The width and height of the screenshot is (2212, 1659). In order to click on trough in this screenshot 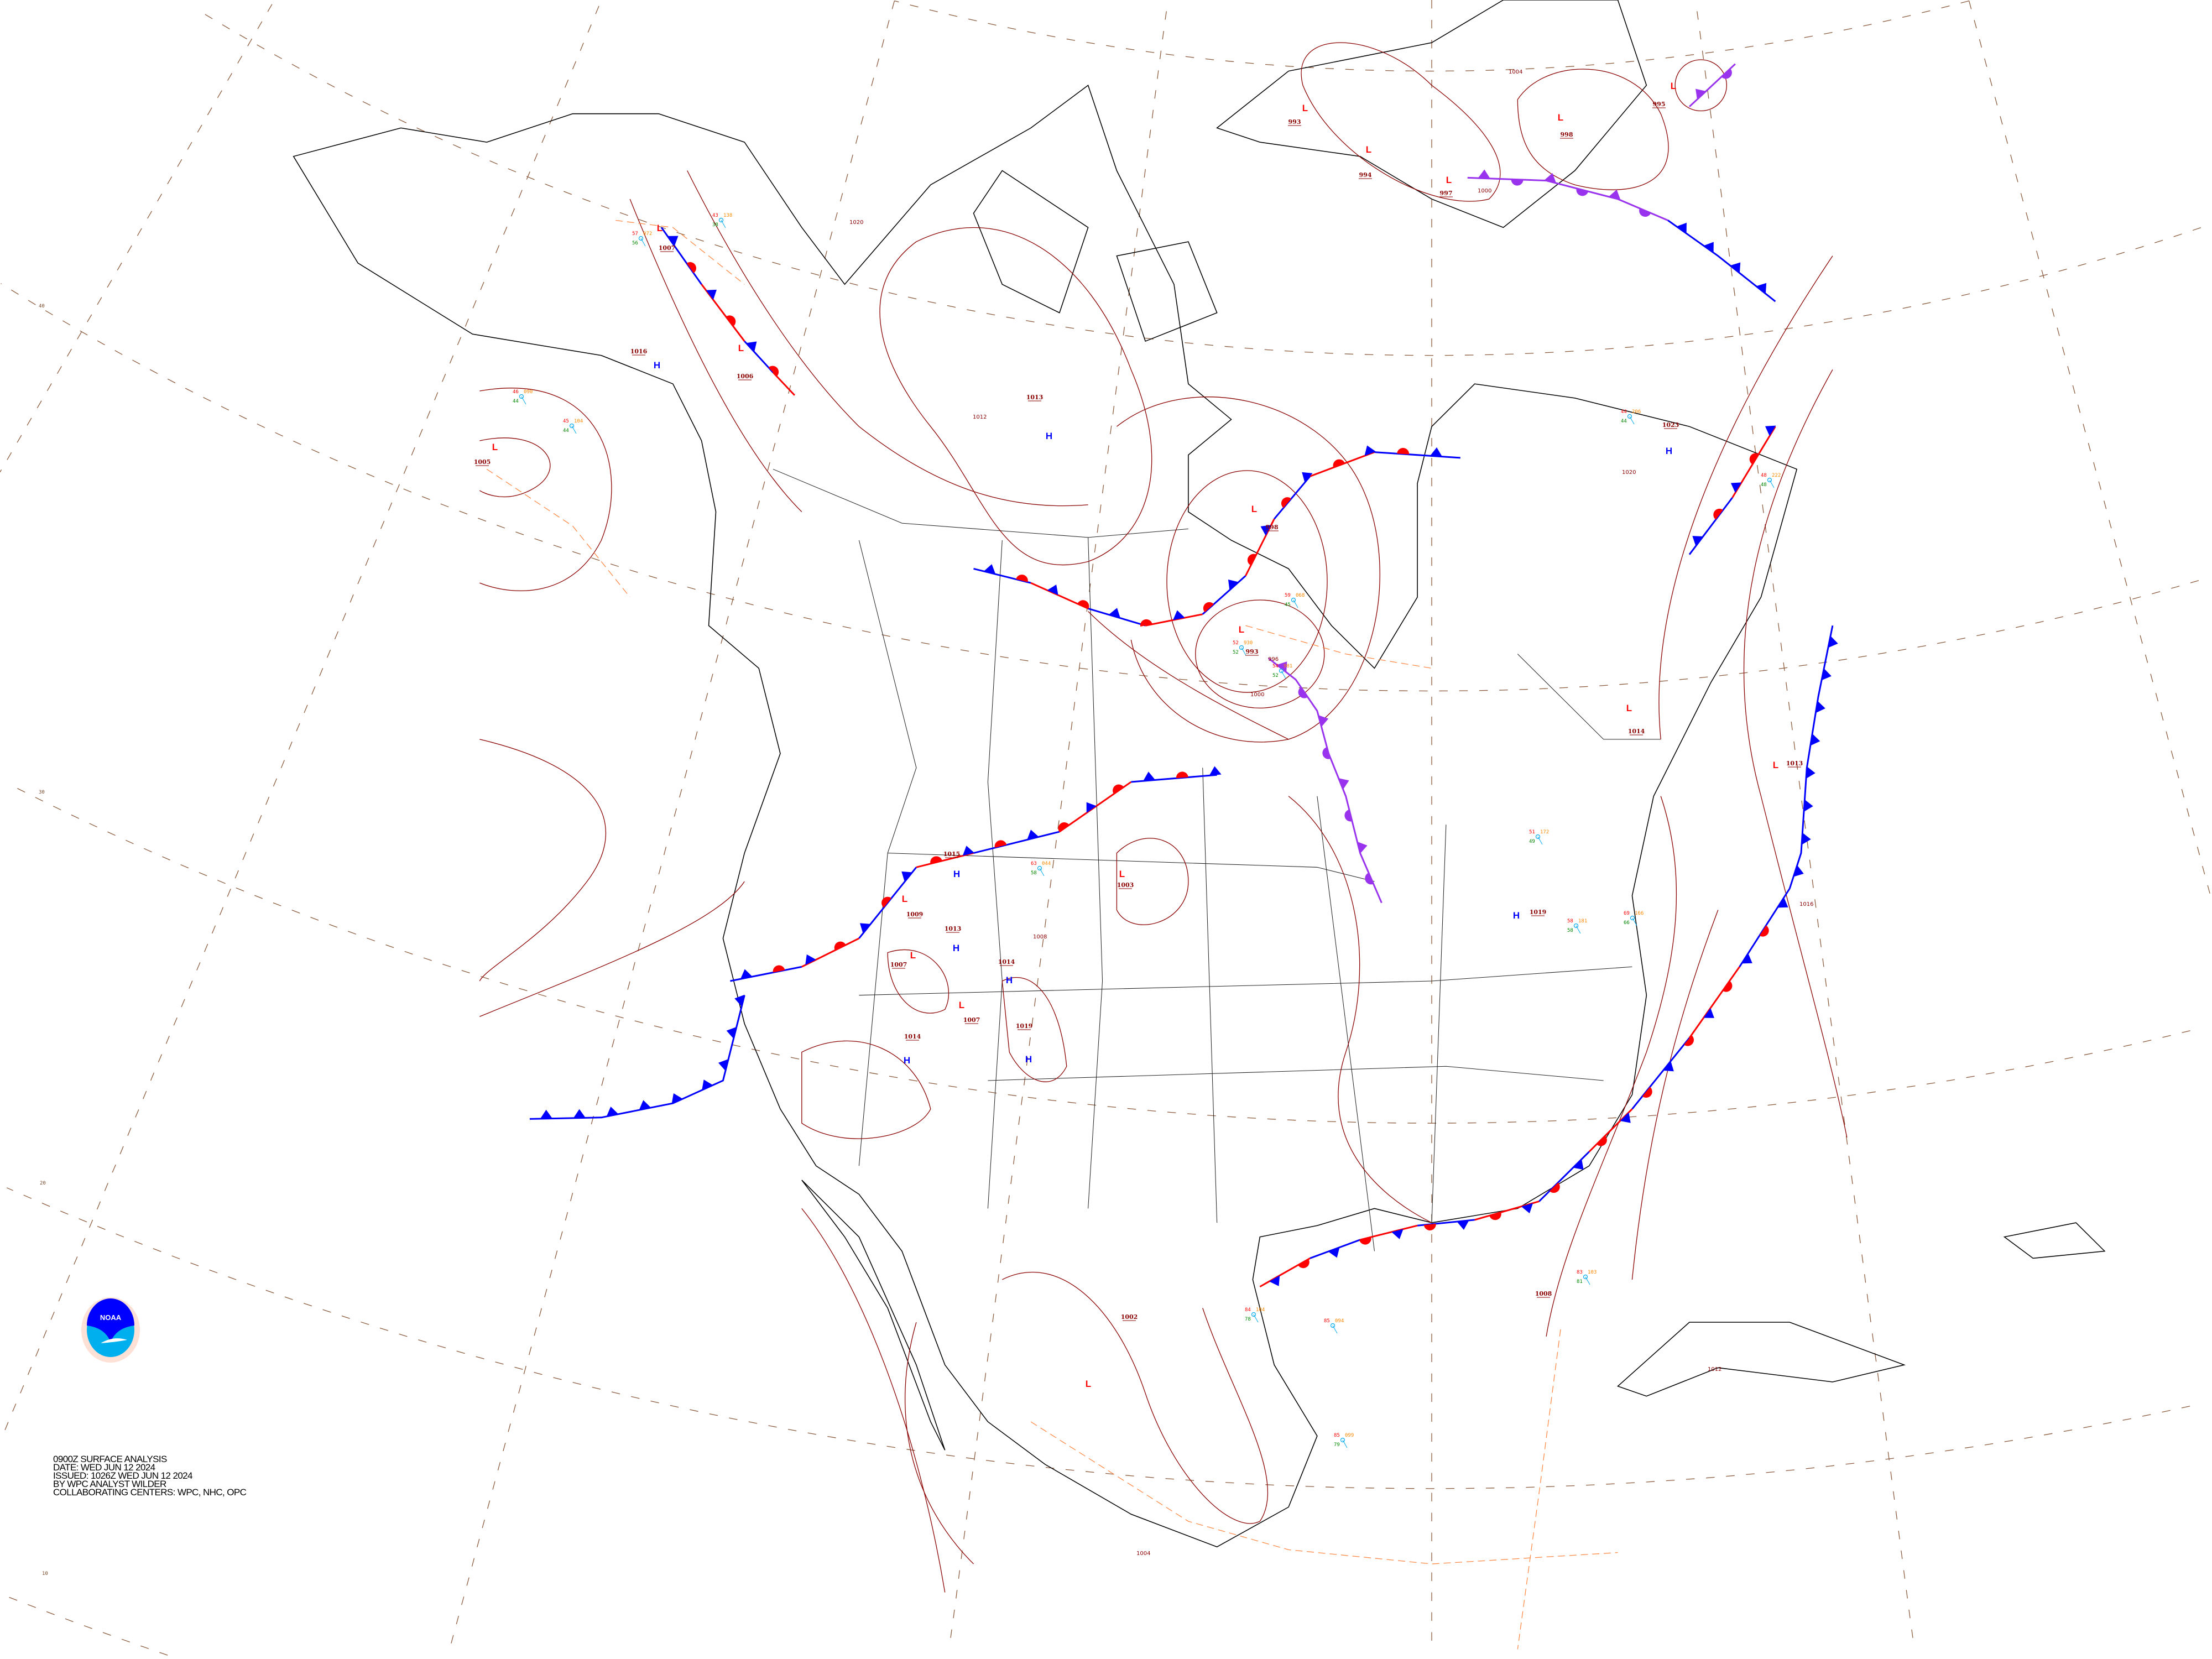, I will do `click(1324, 1493)`.